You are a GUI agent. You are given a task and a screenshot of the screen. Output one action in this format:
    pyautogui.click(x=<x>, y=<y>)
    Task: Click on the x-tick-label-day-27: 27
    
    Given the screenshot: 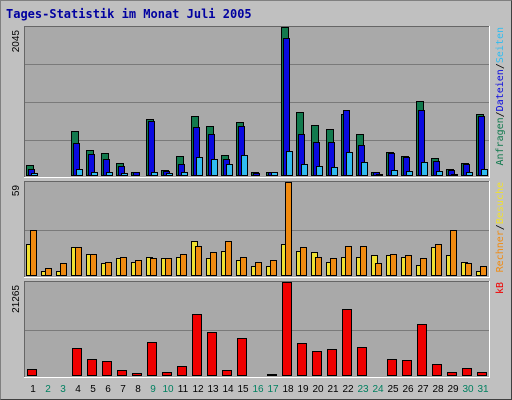 What is the action you would take?
    pyautogui.click(x=423, y=389)
    